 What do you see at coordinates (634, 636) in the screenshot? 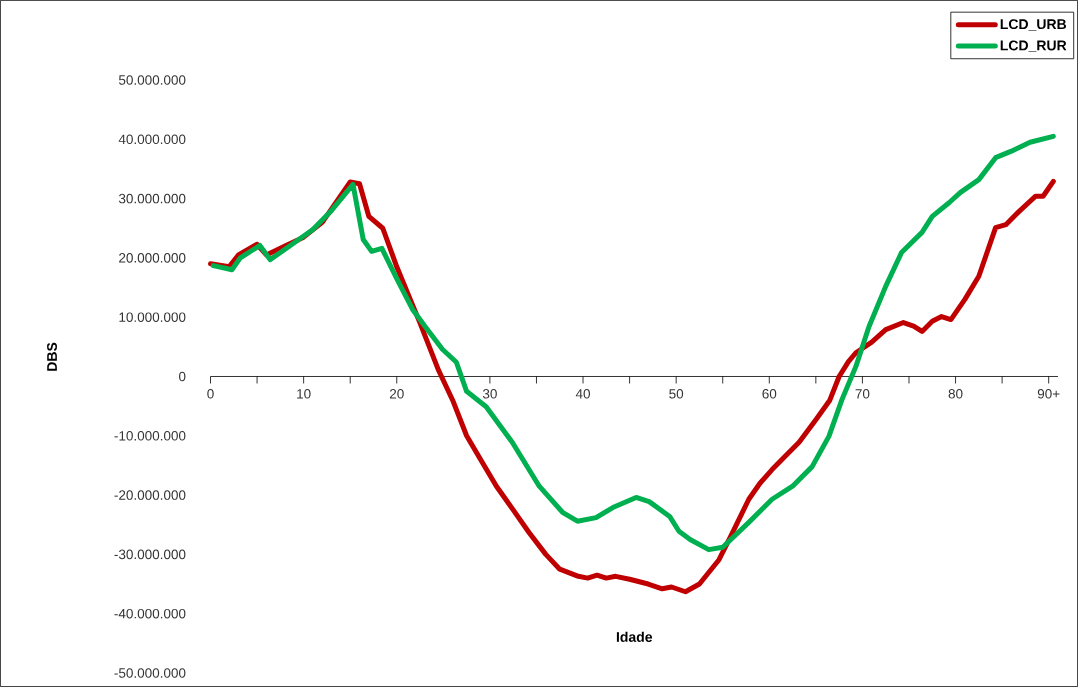
I see `x-axis-title: Idade` at bounding box center [634, 636].